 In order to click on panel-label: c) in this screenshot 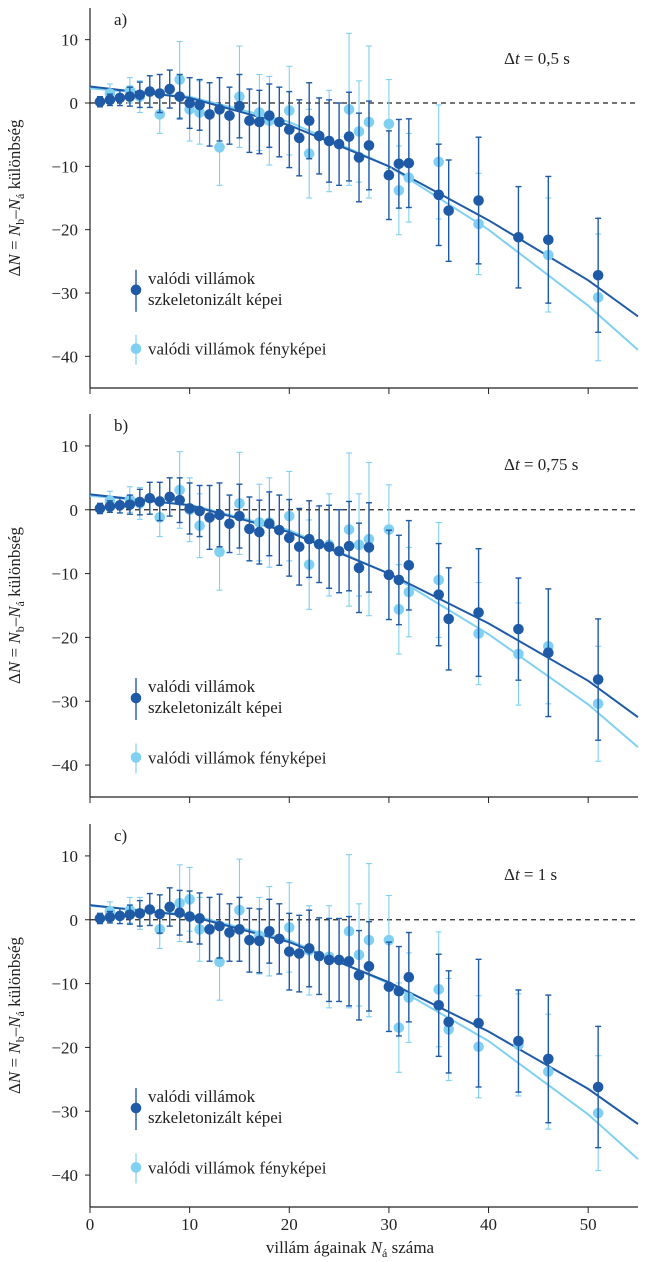, I will do `click(120, 835)`.